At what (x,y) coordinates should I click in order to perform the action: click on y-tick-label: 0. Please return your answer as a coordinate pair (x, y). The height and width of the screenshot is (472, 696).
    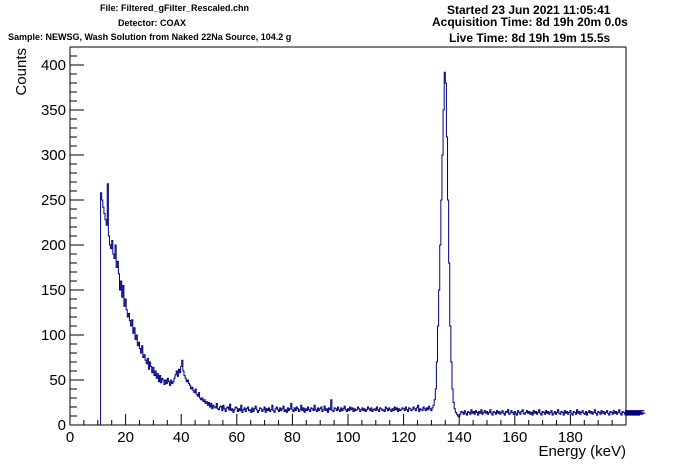
    Looking at the image, I should click on (62, 425).